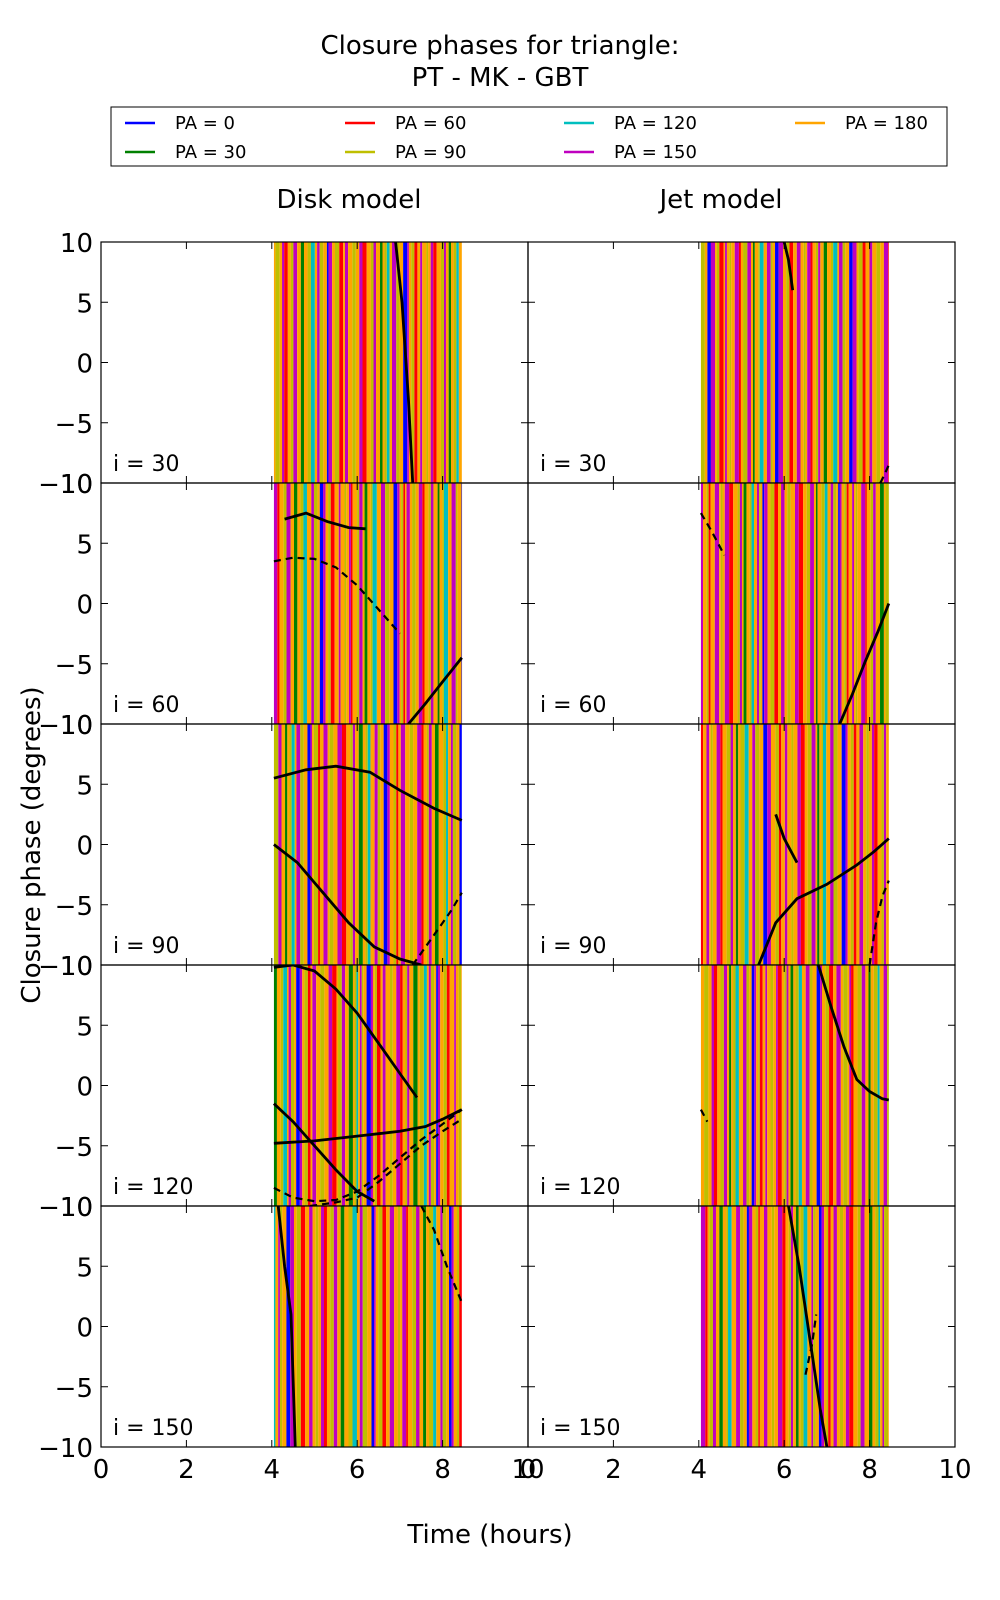 This screenshot has width=1000, height=1600. I want to click on panel: i = 90 10 5 0 −5 −10, so click(283, 846).